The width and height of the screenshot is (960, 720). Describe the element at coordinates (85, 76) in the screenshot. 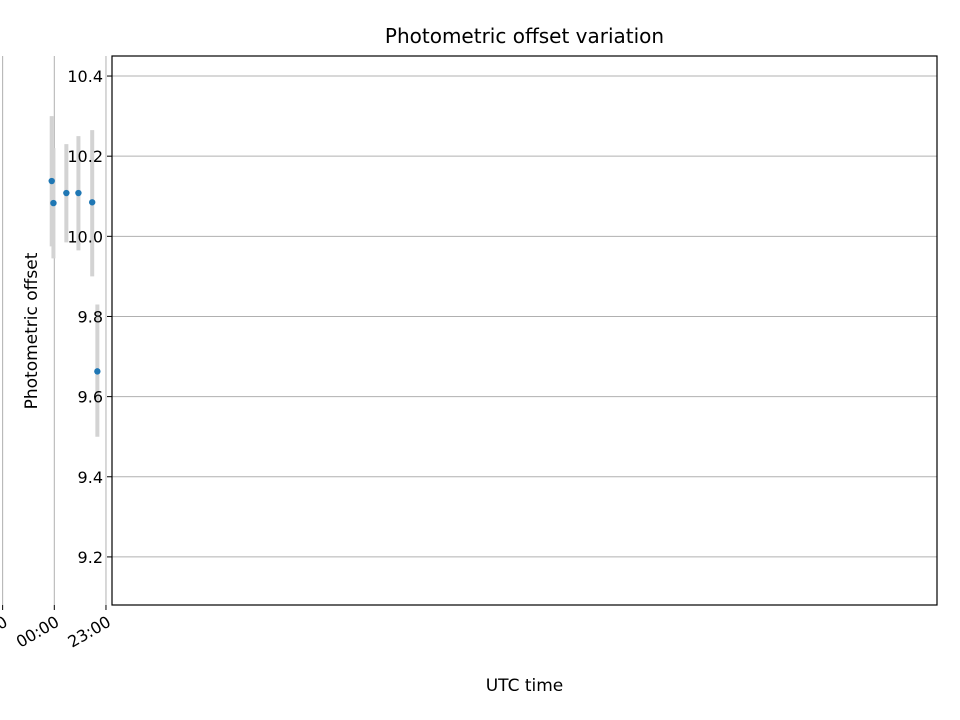

I see `y-tick-label: 10.4` at that location.